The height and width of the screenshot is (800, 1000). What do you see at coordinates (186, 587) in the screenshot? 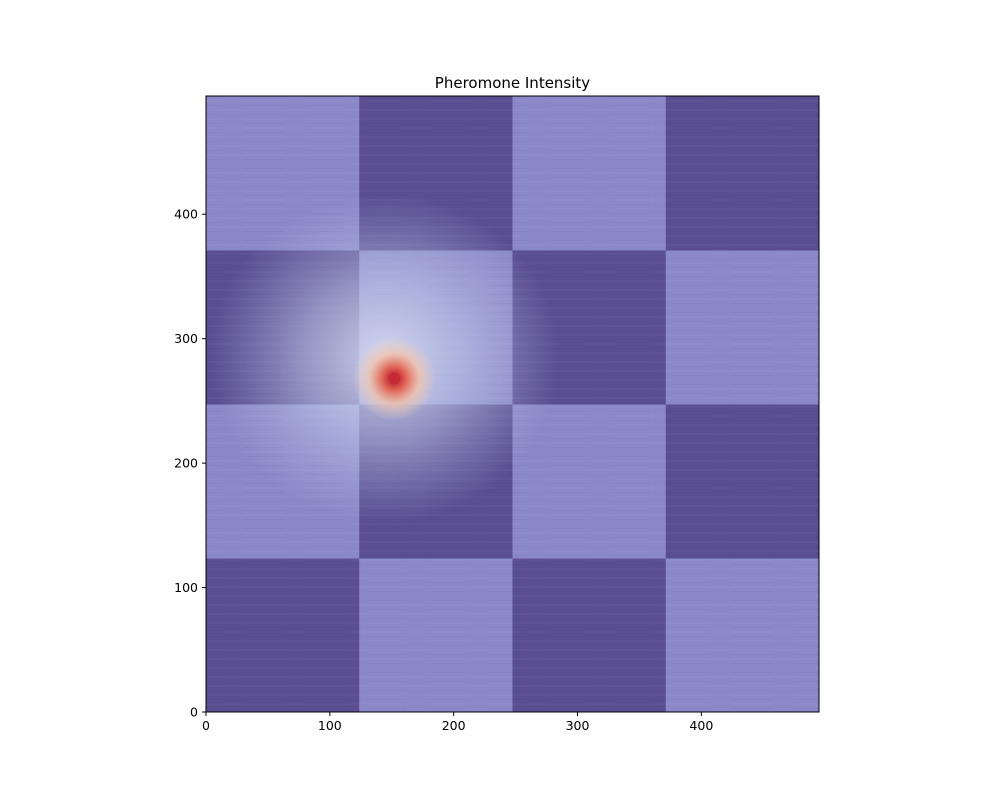
I see `y-tick-label: 100` at bounding box center [186, 587].